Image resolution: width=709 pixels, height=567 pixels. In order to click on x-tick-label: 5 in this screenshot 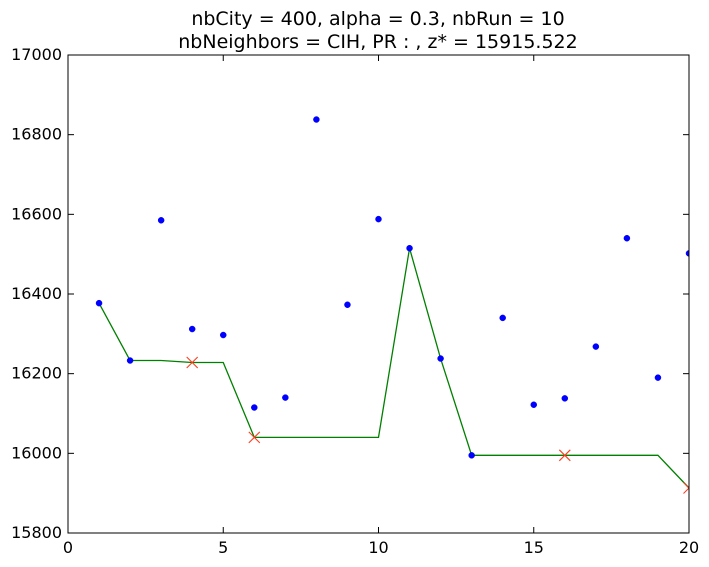, I will do `click(223, 547)`.